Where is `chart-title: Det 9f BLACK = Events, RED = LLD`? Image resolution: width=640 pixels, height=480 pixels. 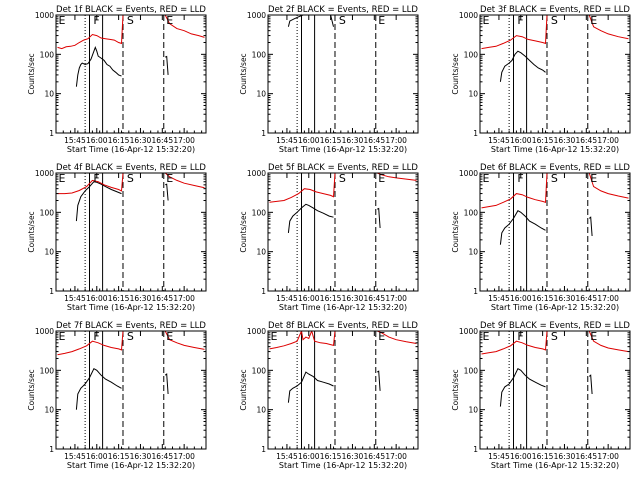 chart-title: Det 9f BLACK = Events, RED = LLD is located at coordinates (555, 326).